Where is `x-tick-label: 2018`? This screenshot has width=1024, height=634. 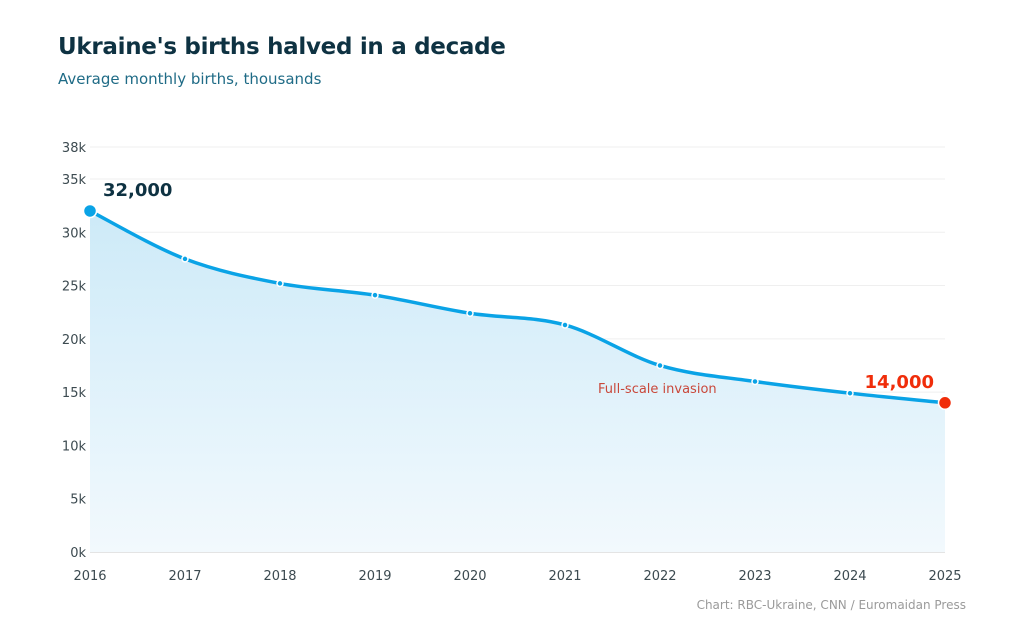 x-tick-label: 2018 is located at coordinates (279, 576).